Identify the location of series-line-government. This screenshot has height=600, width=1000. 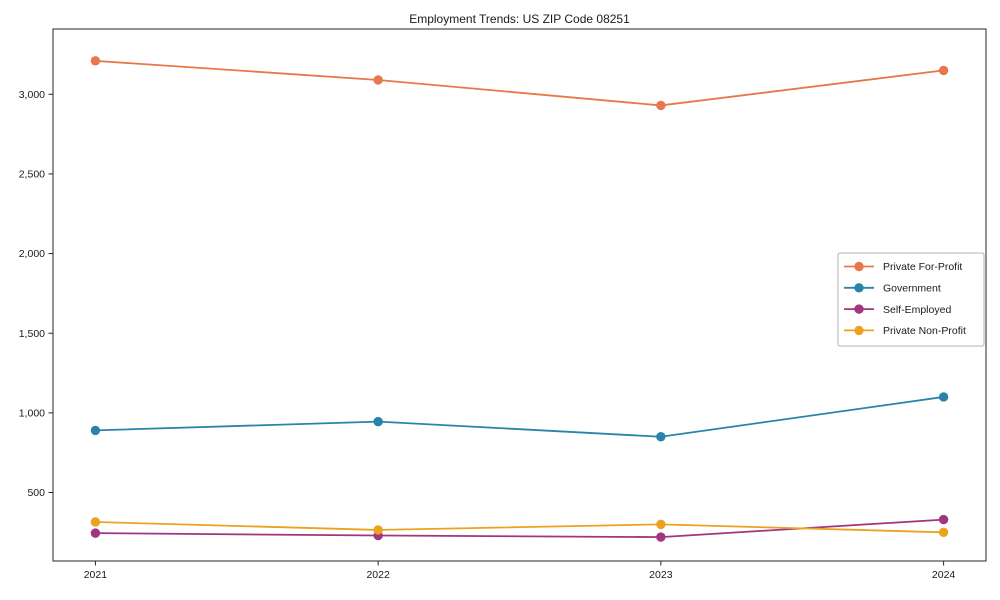
(519, 417).